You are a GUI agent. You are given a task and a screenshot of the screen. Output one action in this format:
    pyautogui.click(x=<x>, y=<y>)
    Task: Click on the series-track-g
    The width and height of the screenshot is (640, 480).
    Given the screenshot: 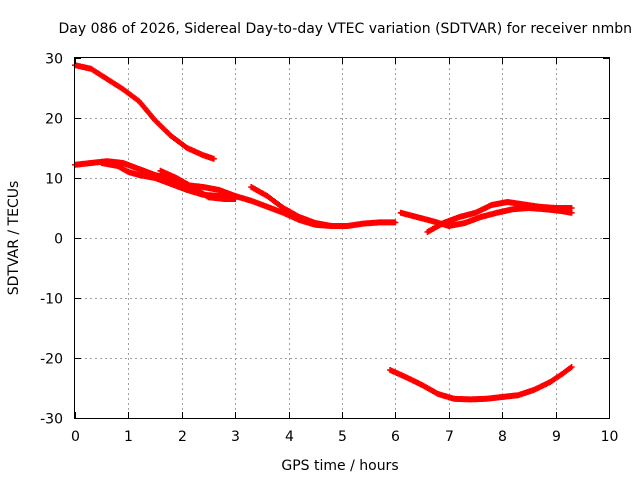 What is the action you would take?
    pyautogui.click(x=499, y=217)
    